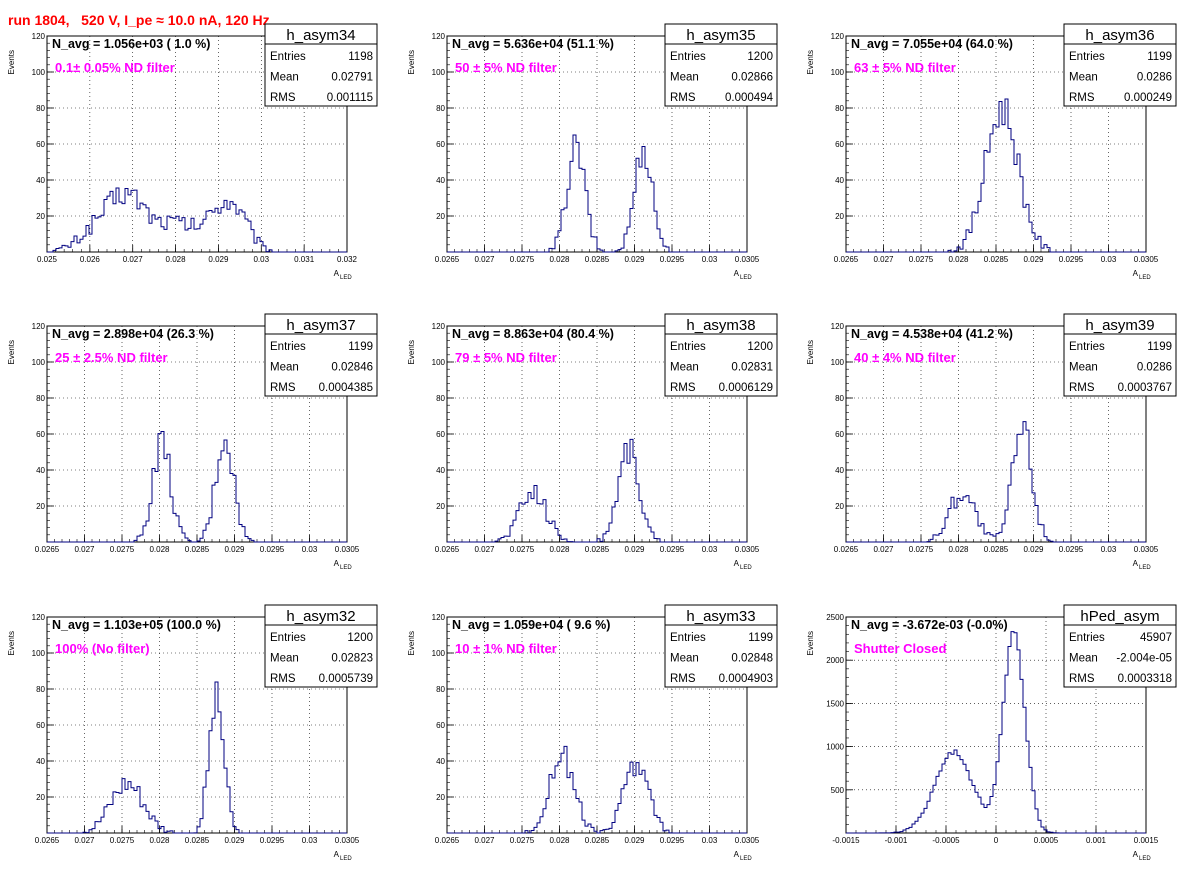  What do you see at coordinates (102, 648) in the screenshot?
I see `filter-label: 100% (No filter)` at bounding box center [102, 648].